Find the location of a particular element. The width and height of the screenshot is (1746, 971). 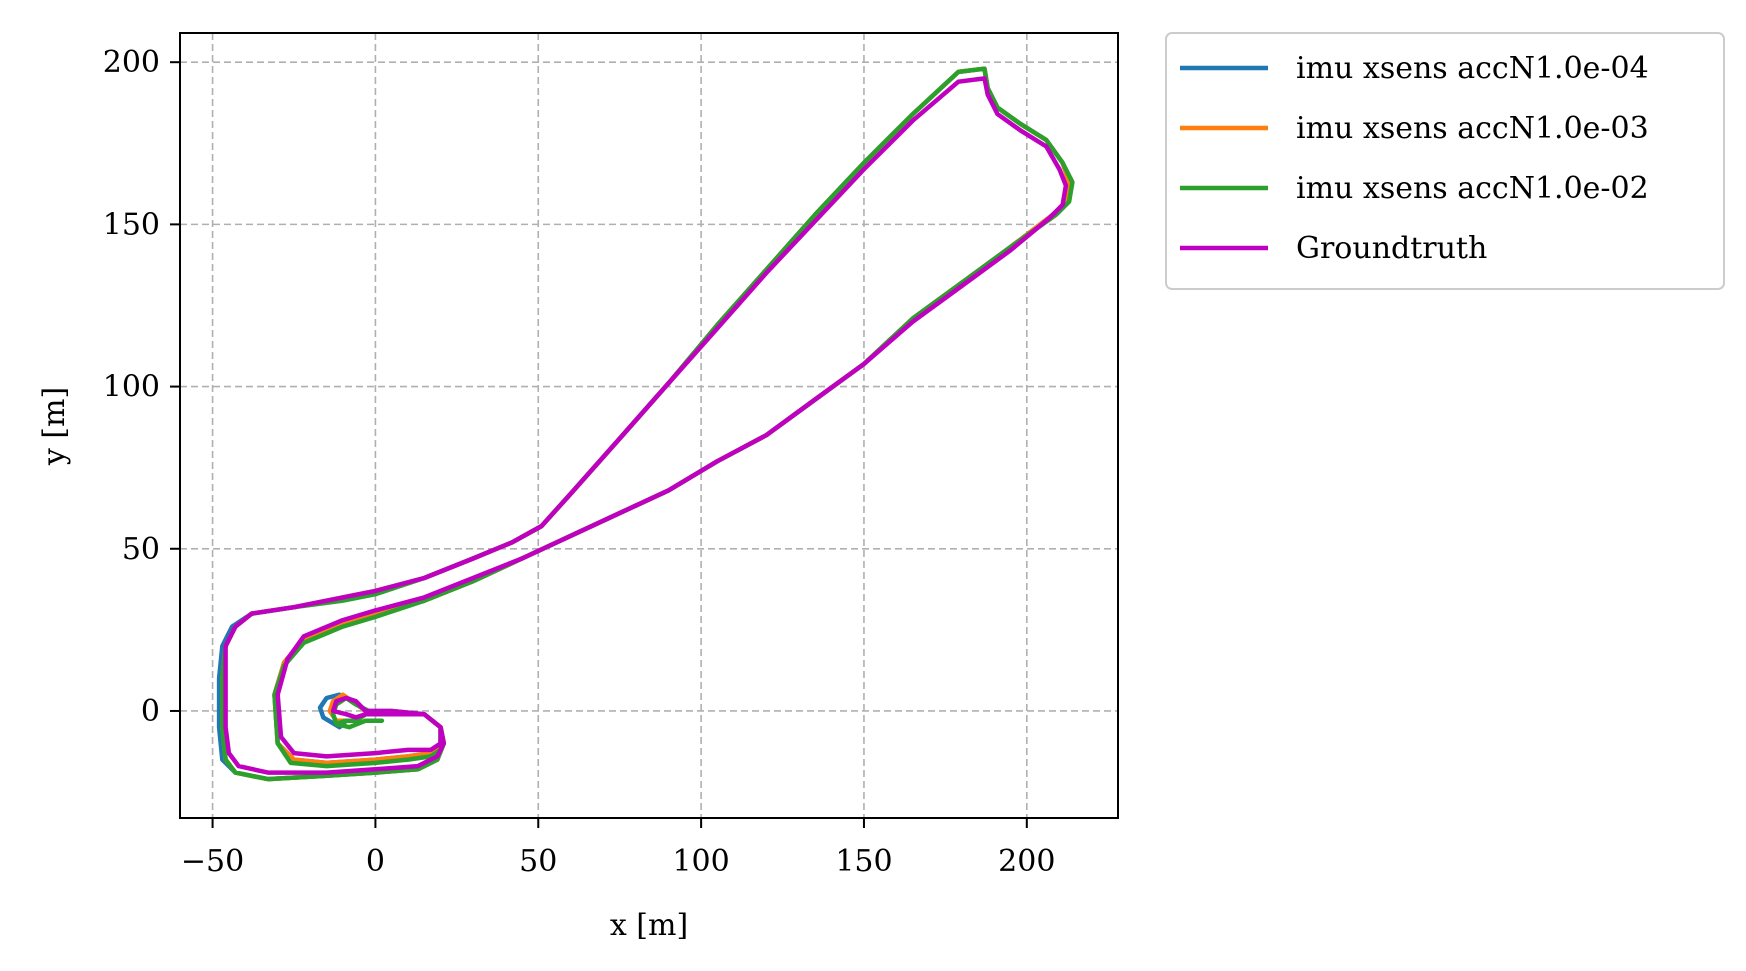

x-tick-label: −50 is located at coordinates (212, 861).